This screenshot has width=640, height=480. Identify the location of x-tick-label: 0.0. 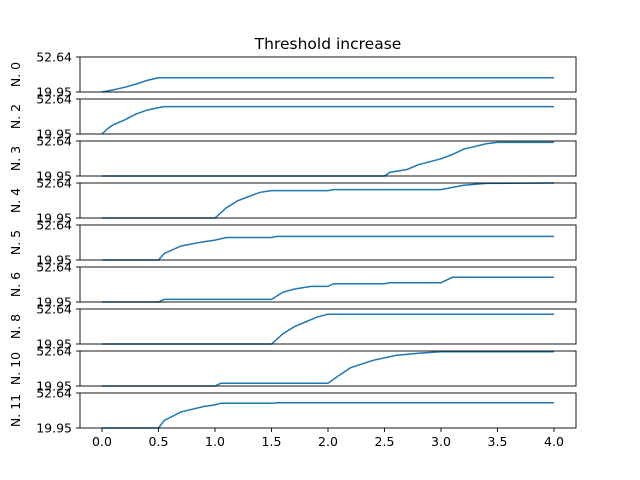
(102, 441).